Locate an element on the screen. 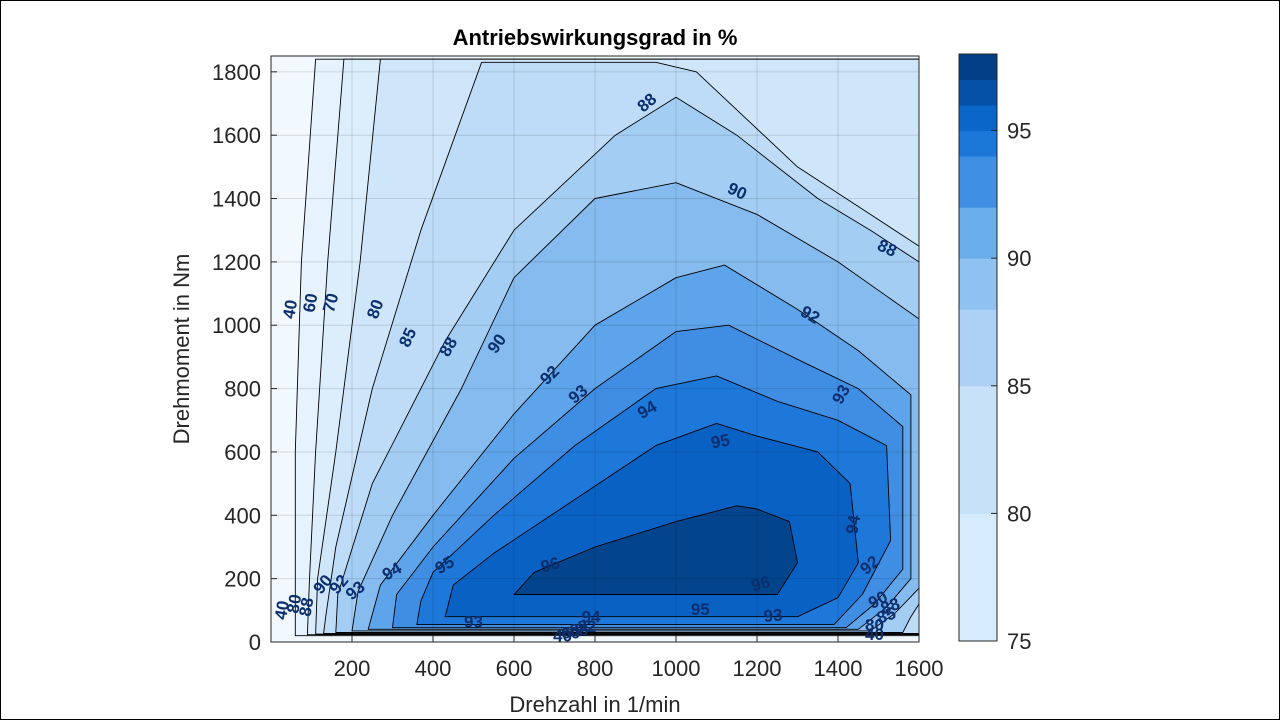 Image resolution: width=1280 pixels, height=721 pixels. y-tick-label: 1600 is located at coordinates (236, 135).